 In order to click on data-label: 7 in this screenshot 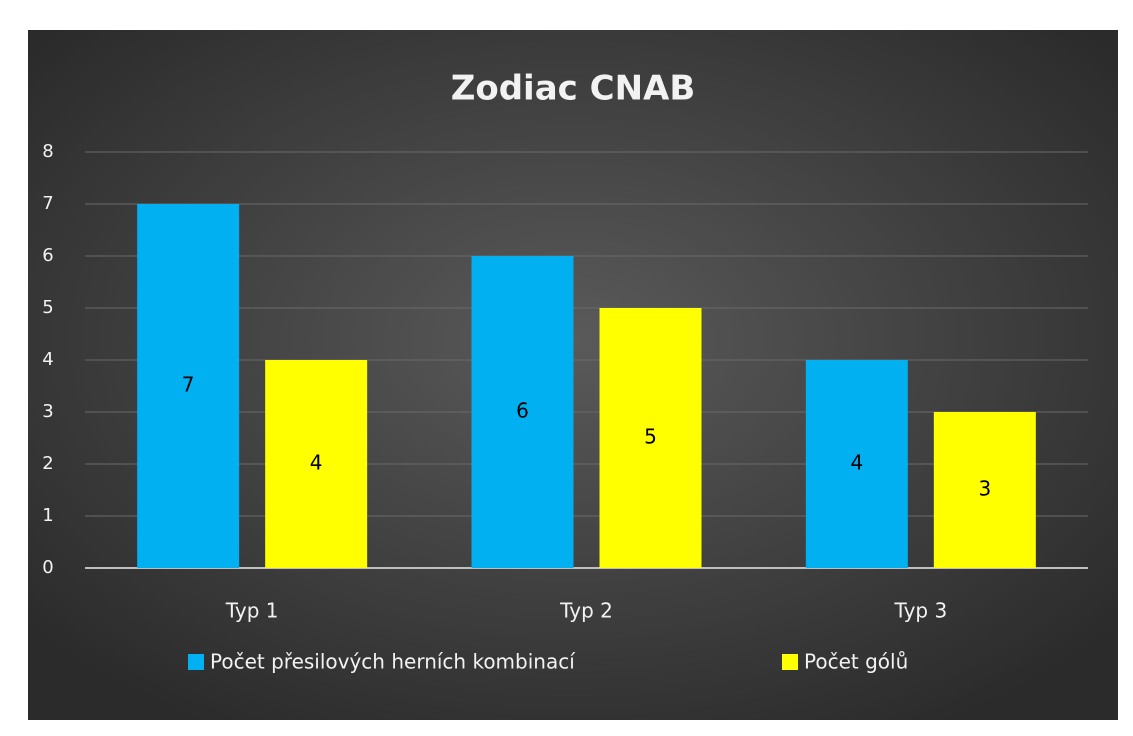, I will do `click(188, 385)`.